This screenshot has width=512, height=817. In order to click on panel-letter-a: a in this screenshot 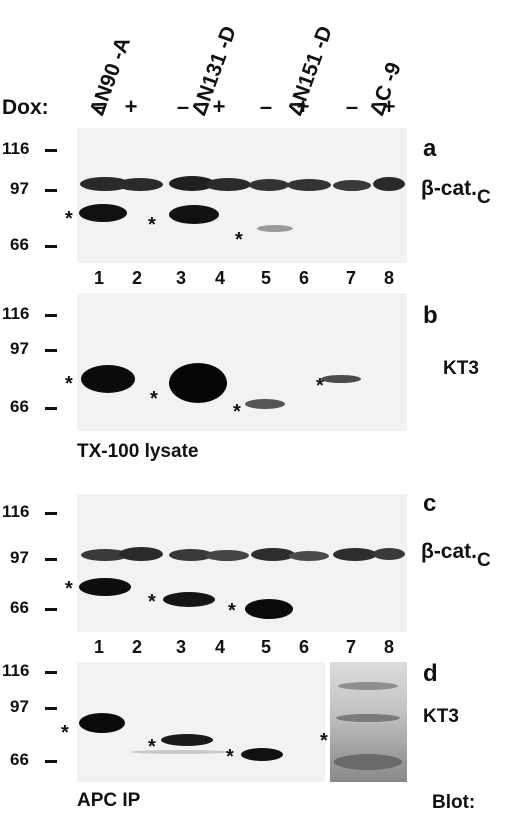, I will do `click(430, 148)`.